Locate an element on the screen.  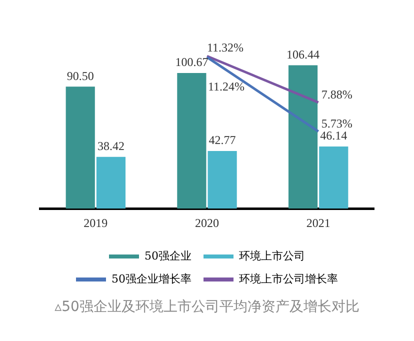
data-label: 11.32% is located at coordinates (225, 47).